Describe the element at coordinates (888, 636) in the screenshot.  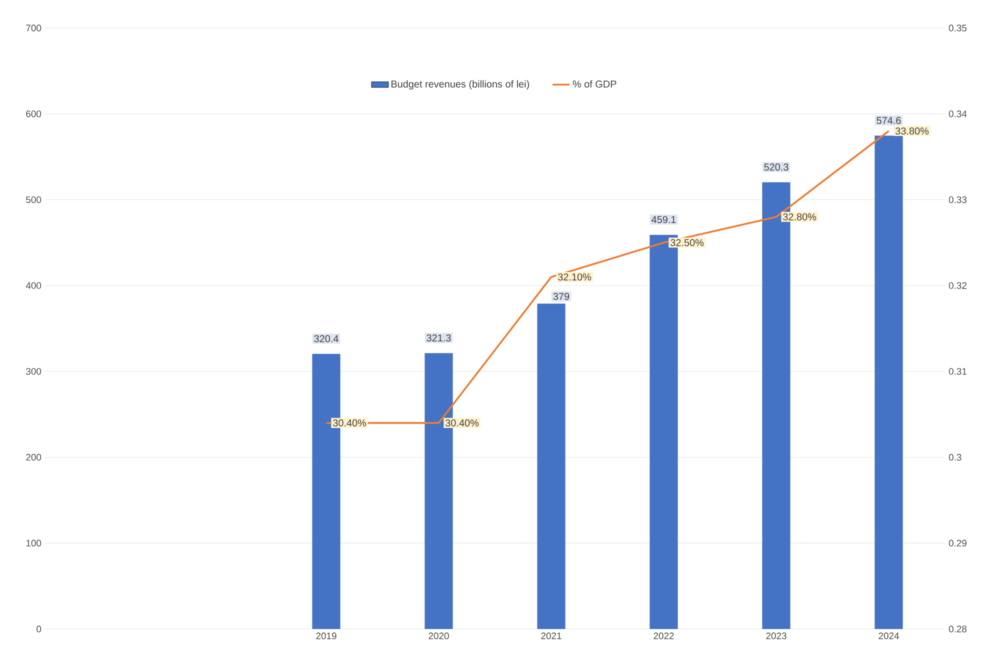
I see `x-tick-label: 2024` at that location.